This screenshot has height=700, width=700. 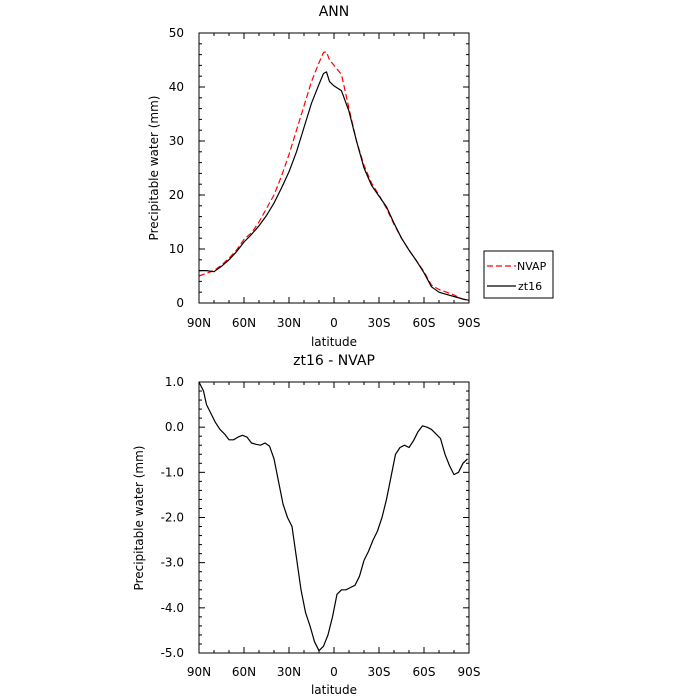 I want to click on chart-diff-y-tick-label: -4.0, so click(x=172, y=608).